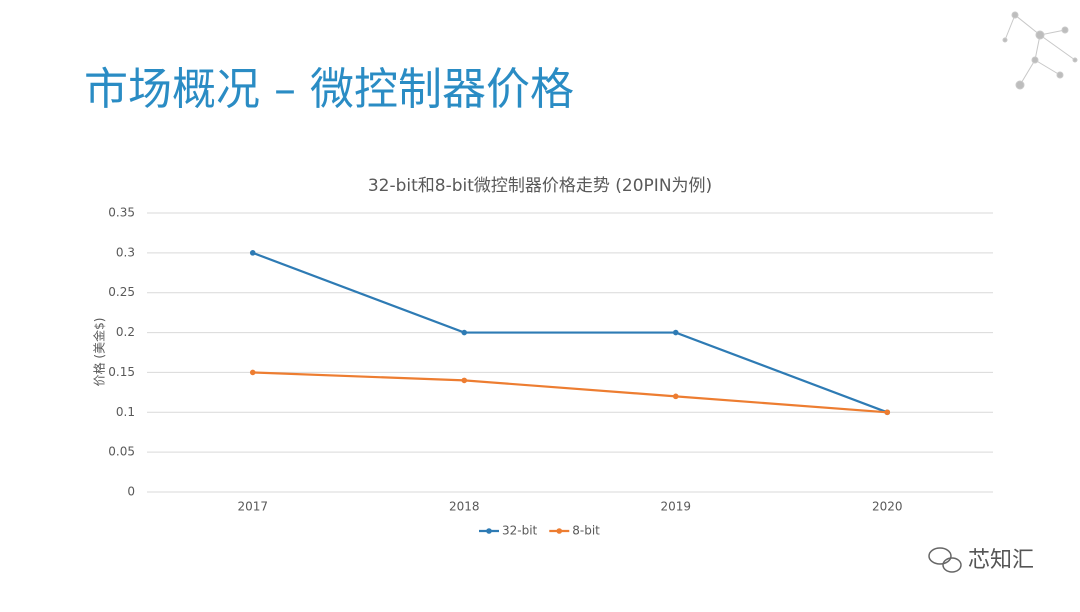 Image resolution: width=1080 pixels, height=612 pixels. Describe the element at coordinates (125, 332) in the screenshot. I see `y-tick-label: 0.2` at that location.